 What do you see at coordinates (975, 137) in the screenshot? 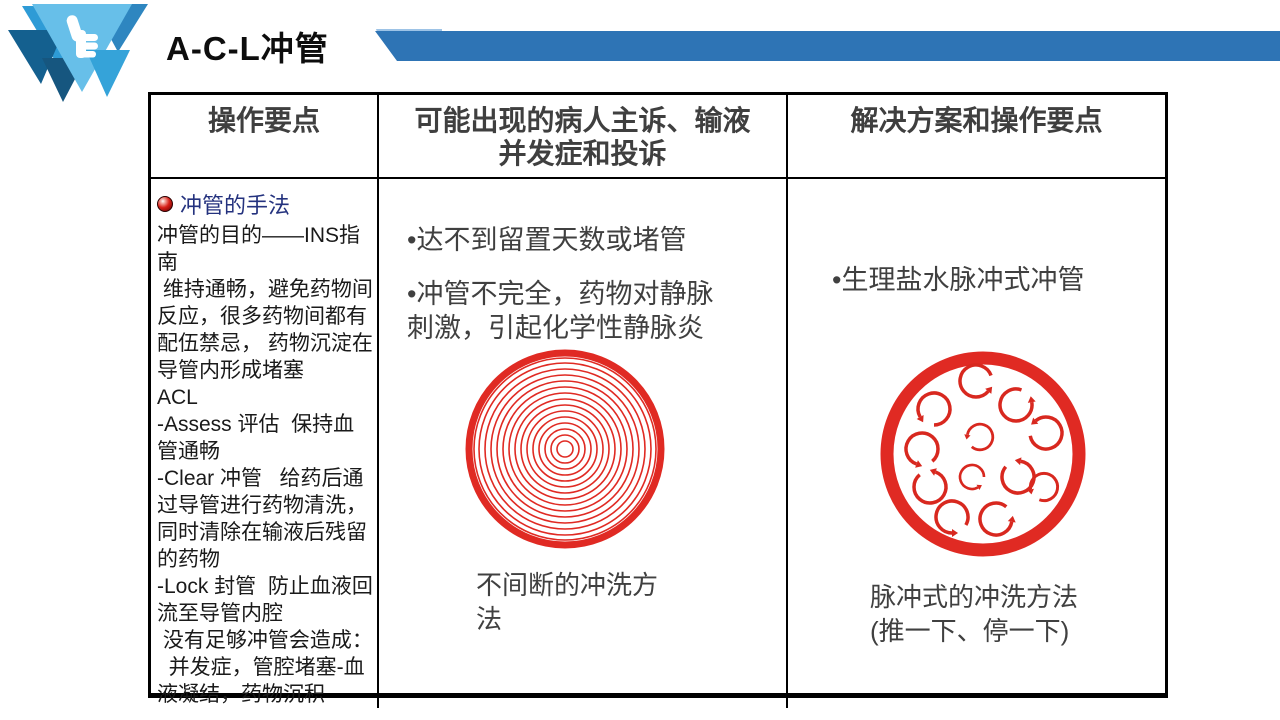
I see `header-solutions: 解决方案和操作要点` at bounding box center [975, 137].